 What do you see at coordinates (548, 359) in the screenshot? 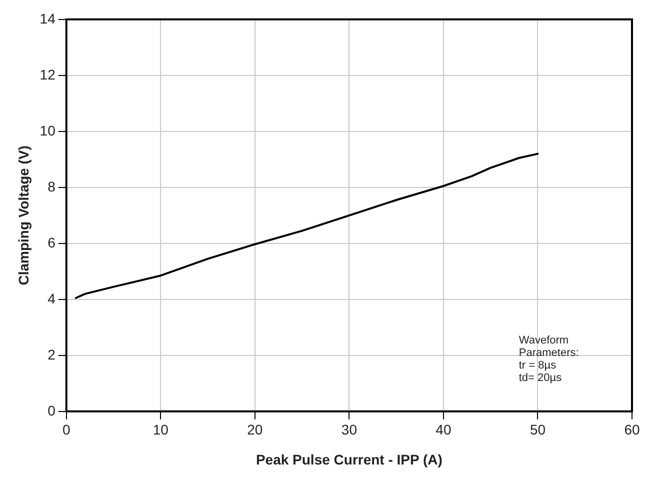
I see `annotation: Waveform Parameters: tr = 8µs td= 20µs` at bounding box center [548, 359].